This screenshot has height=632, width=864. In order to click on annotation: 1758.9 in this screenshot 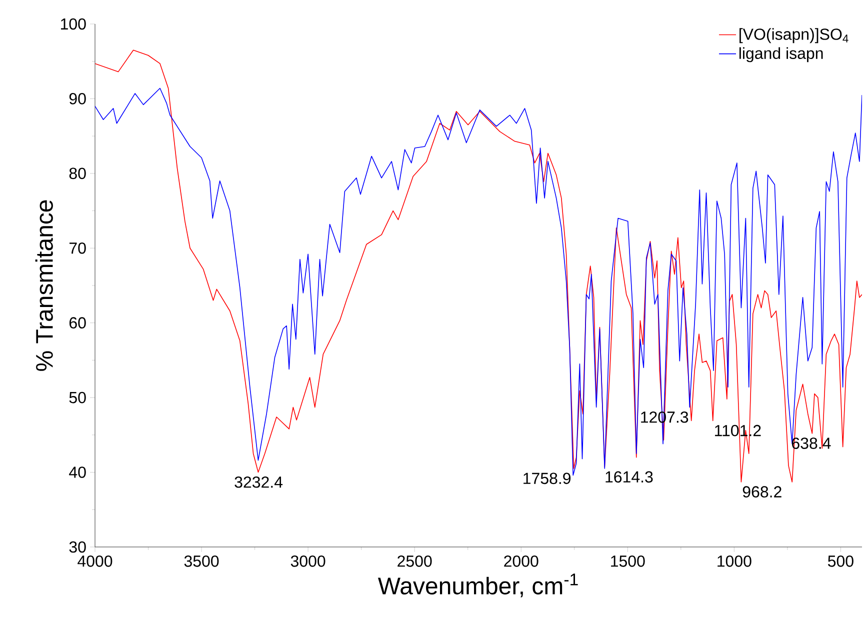, I will do `click(547, 478)`.